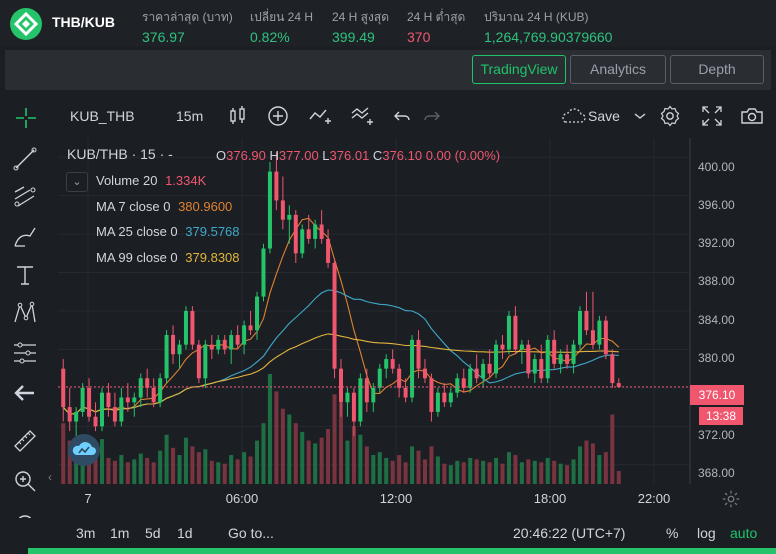  Describe the element at coordinates (752, 116) in the screenshot. I see `camera-icon` at that location.